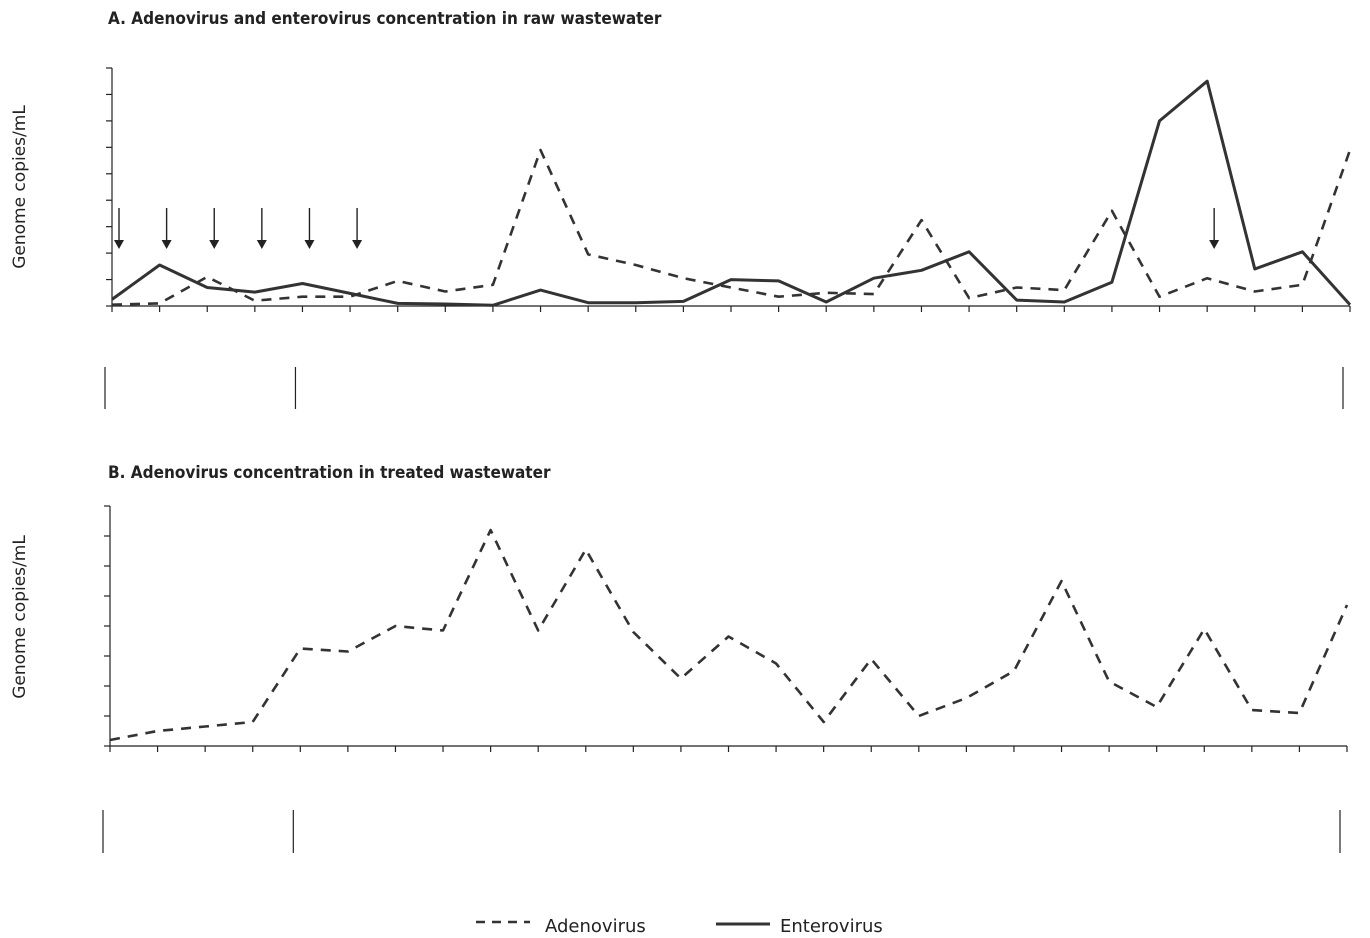 Image resolution: width=1370 pixels, height=938 pixels. I want to click on legend-adenovirus-label: Adenovirus, so click(595, 926).